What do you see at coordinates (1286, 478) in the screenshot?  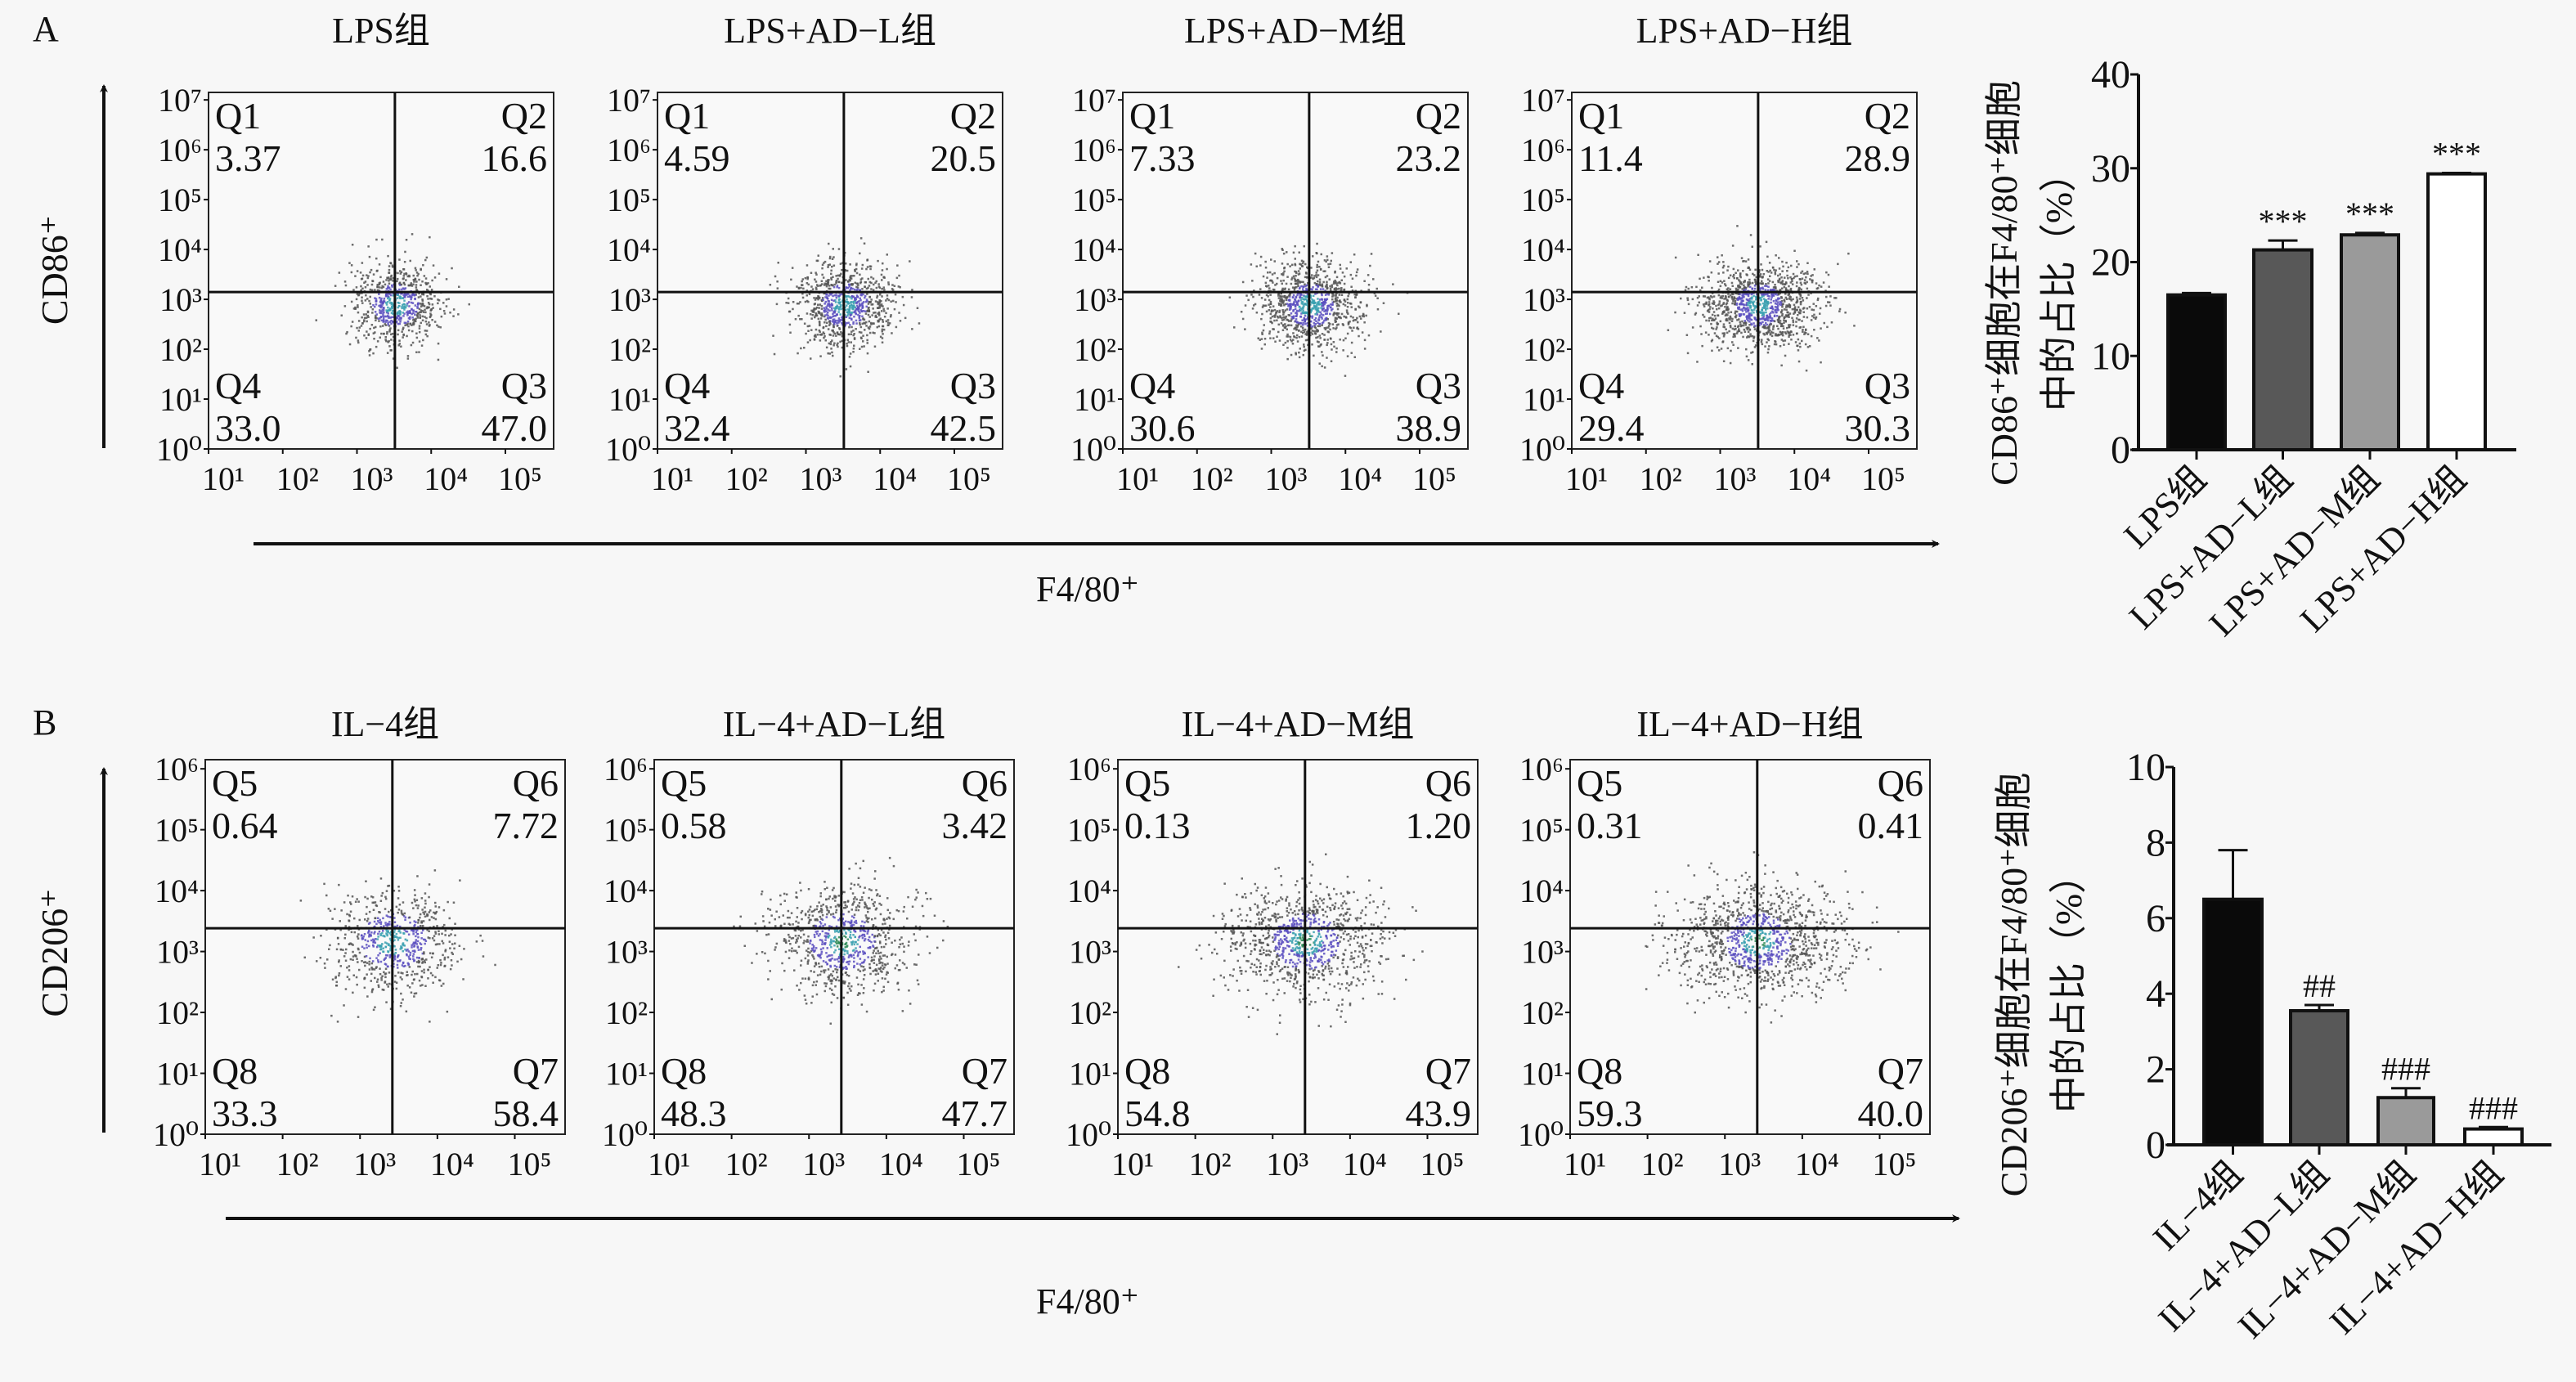 I see `x-tick-label: 10³` at bounding box center [1286, 478].